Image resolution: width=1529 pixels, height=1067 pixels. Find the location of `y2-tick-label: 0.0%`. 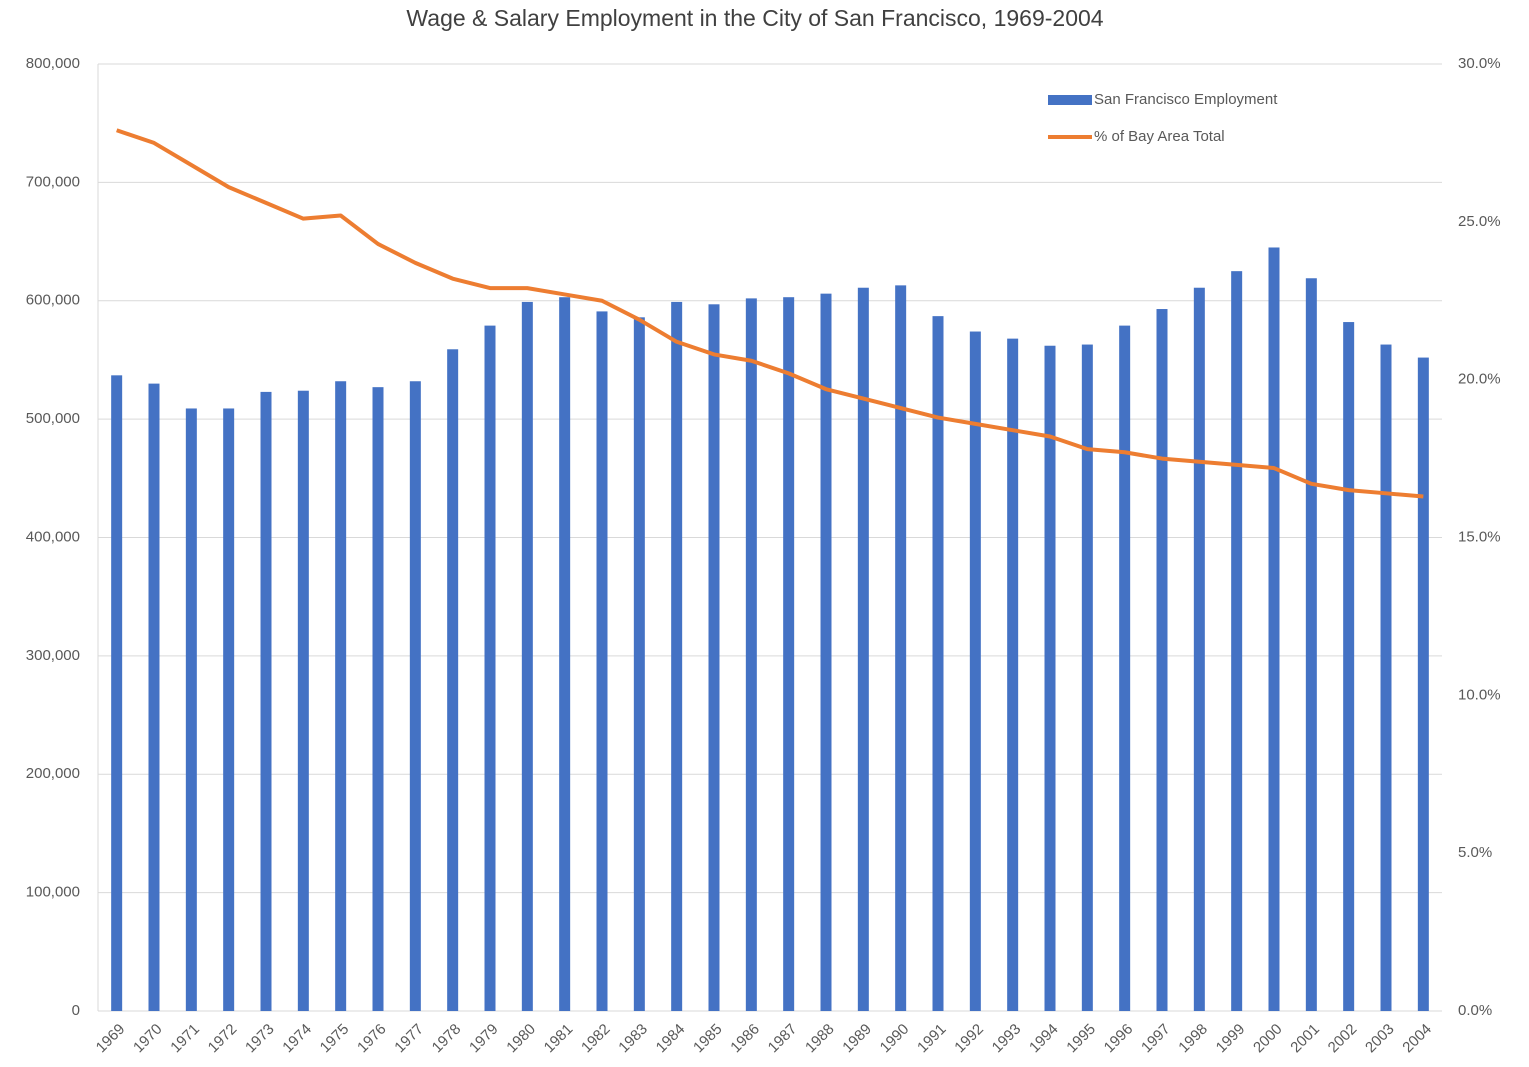

y2-tick-label: 0.0% is located at coordinates (1475, 1010).